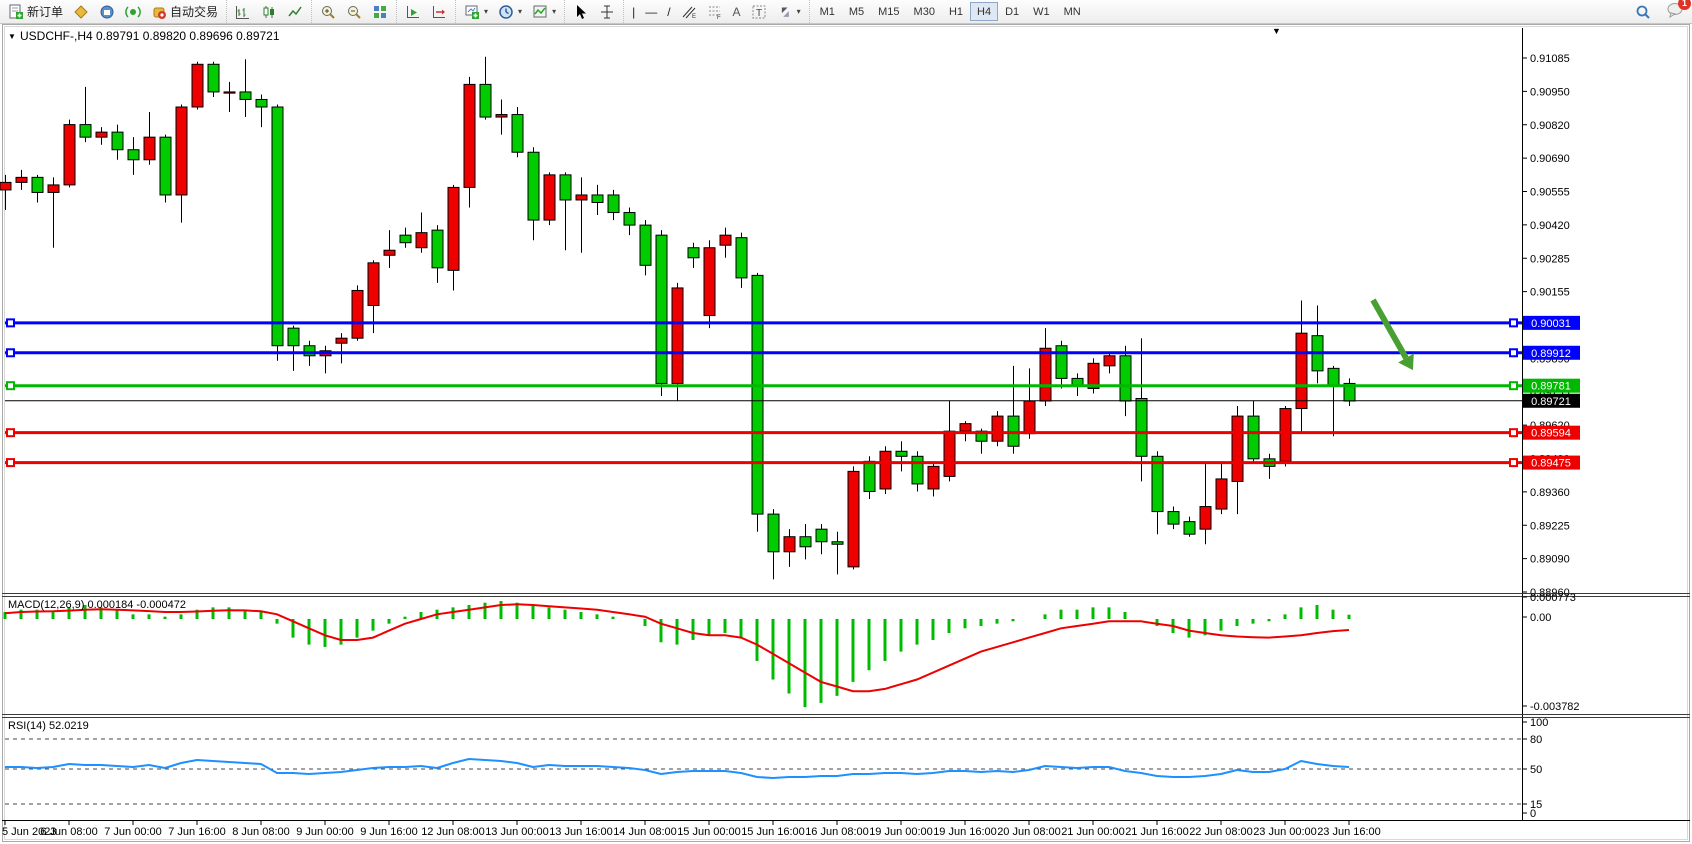  I want to click on bid-price-badge, so click(1551, 400).